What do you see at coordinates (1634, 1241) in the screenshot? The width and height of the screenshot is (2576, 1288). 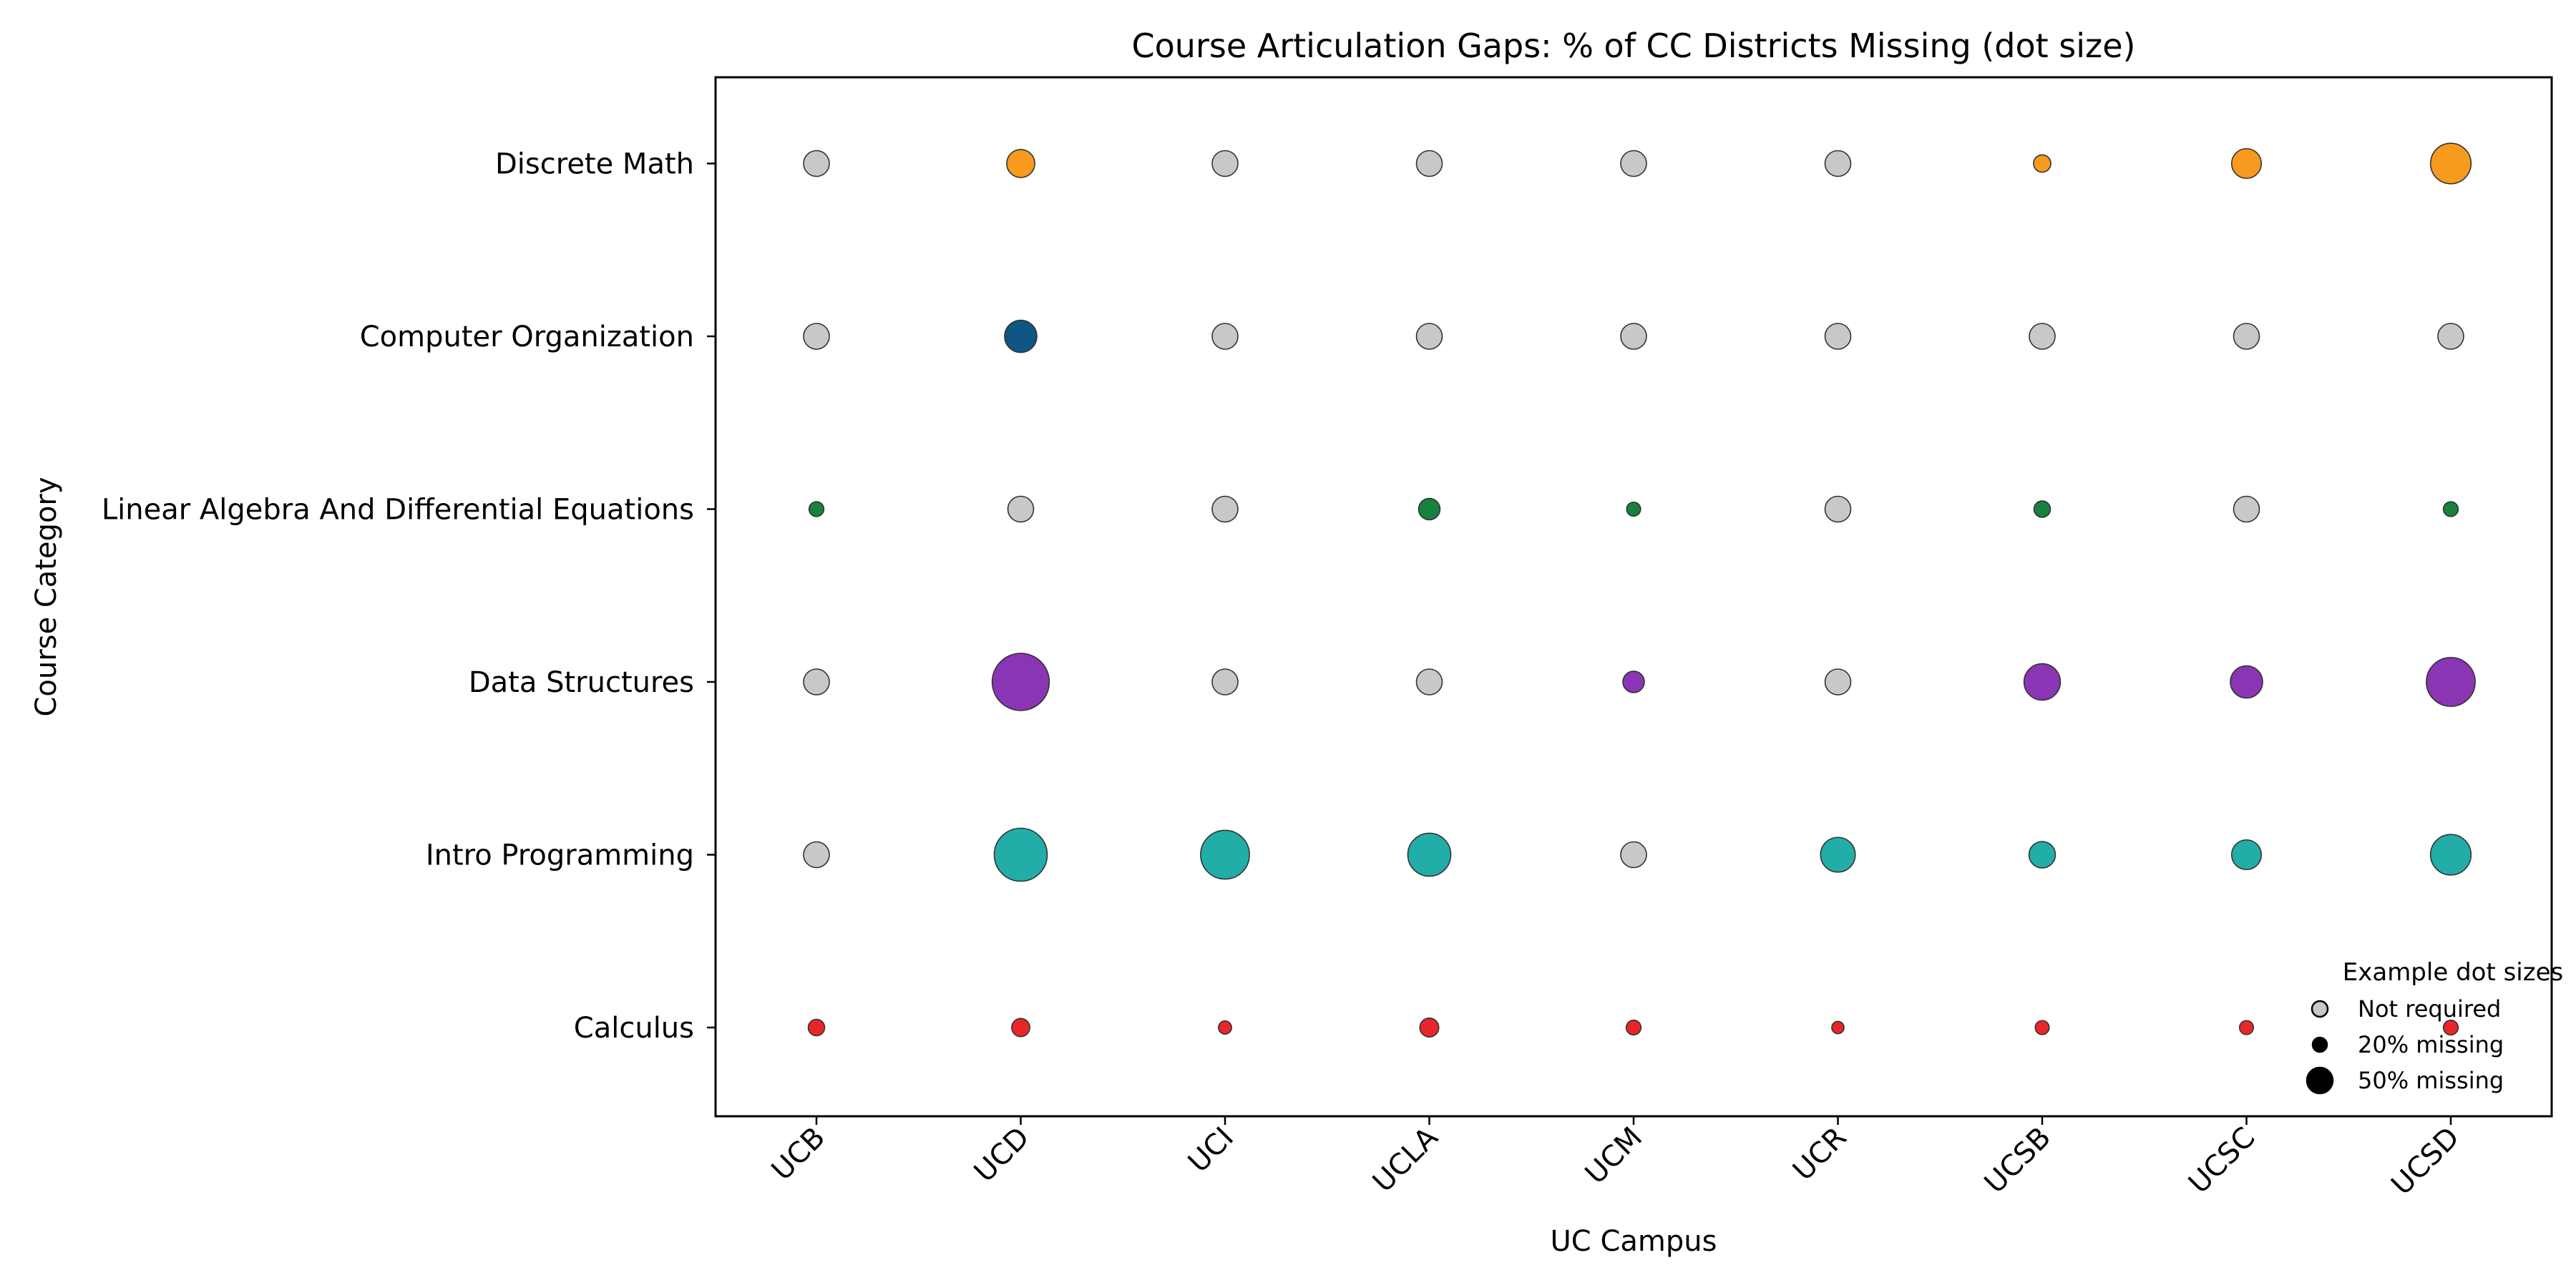 I see `x-axis-label: UC Campus` at bounding box center [1634, 1241].